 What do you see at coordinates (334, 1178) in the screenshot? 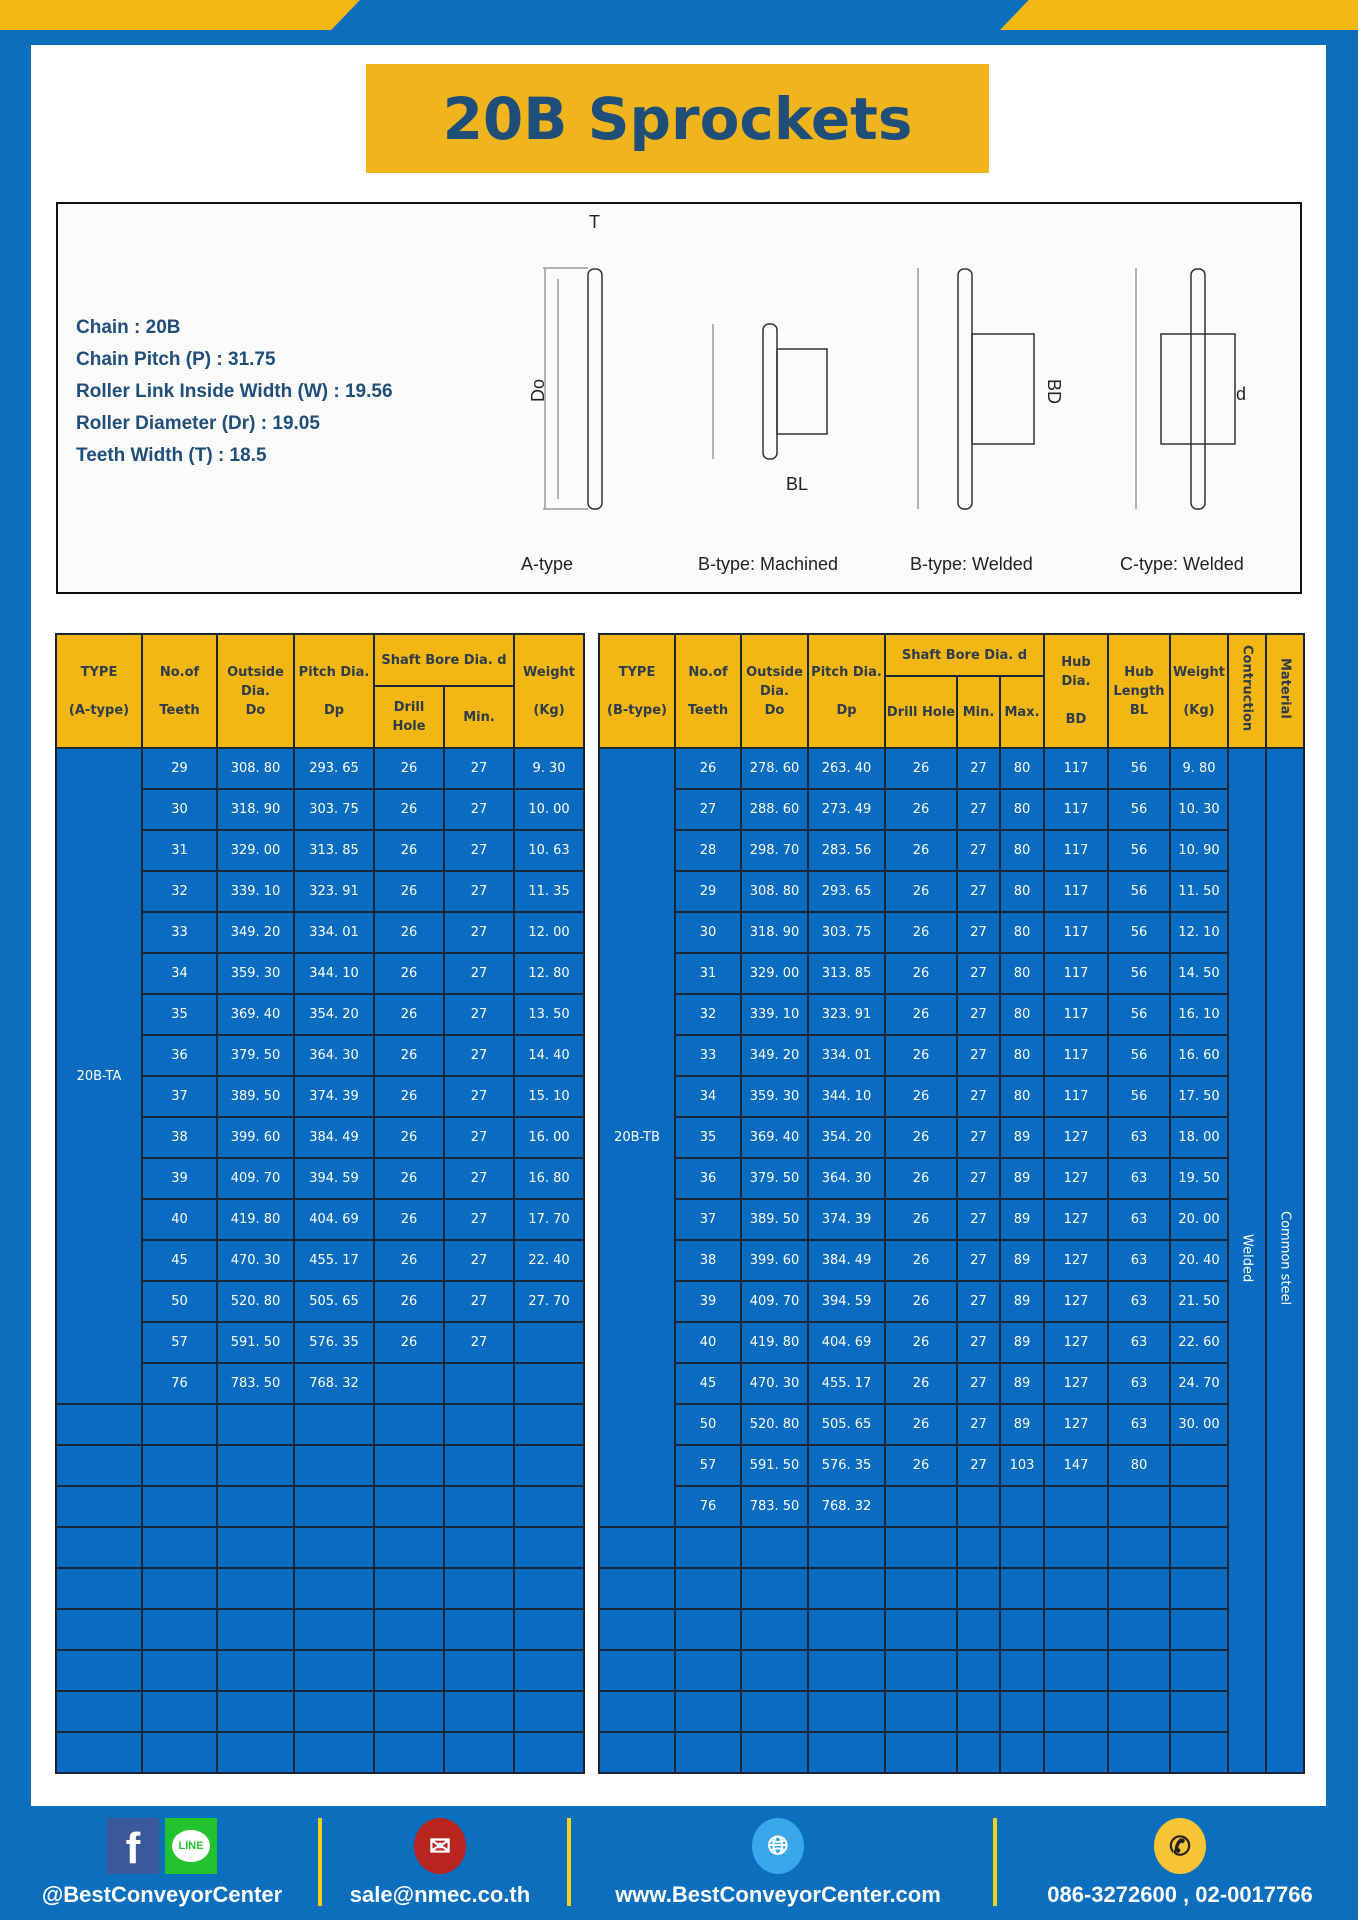
I see `table-cell: 394. 59` at bounding box center [334, 1178].